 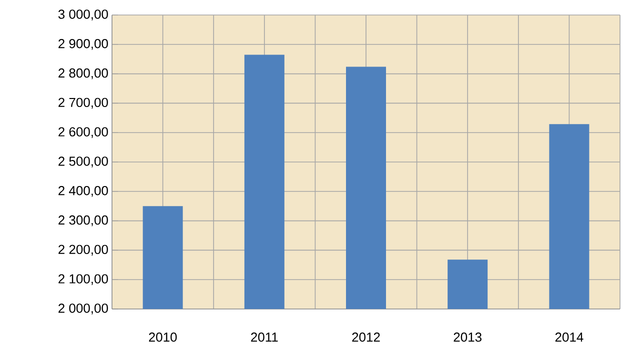 I want to click on x-tick-label: 2010, so click(x=163, y=337).